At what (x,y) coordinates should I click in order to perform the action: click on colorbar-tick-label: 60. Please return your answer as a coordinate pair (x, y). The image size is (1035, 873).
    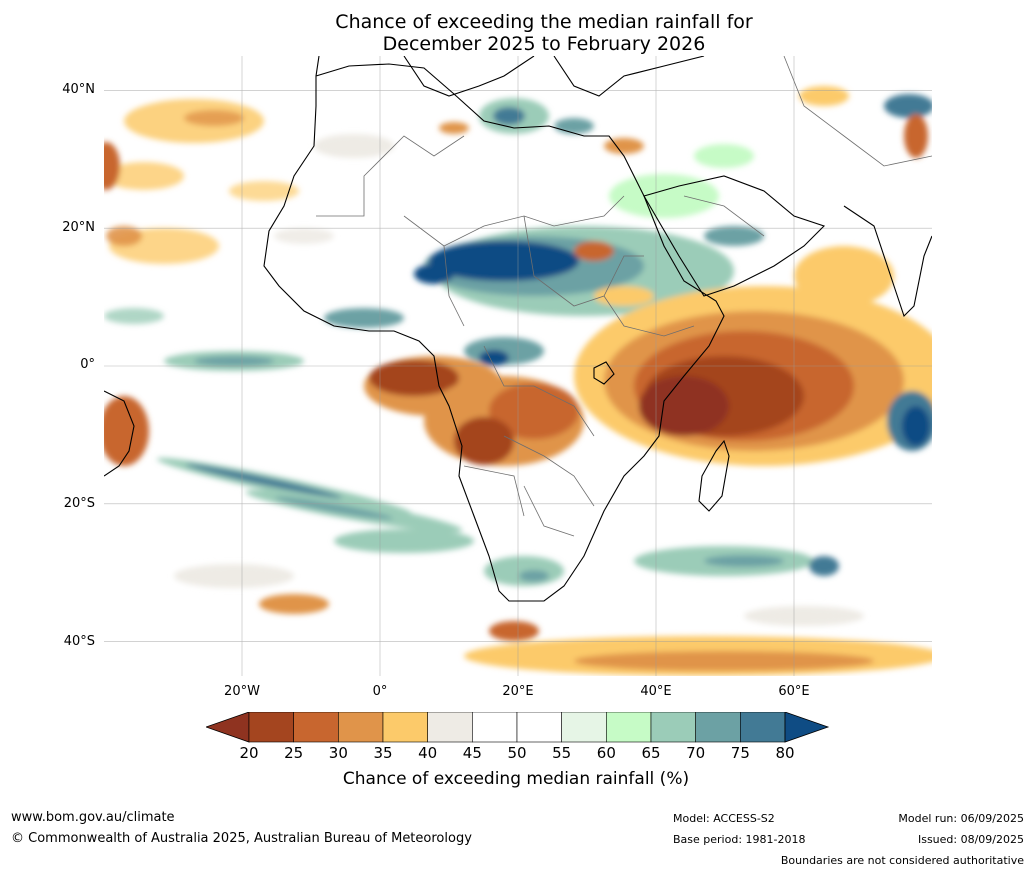
    Looking at the image, I should click on (606, 753).